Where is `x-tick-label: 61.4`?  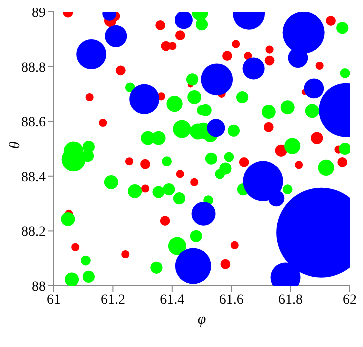
x-tick-label: 61.4 is located at coordinates (172, 300).